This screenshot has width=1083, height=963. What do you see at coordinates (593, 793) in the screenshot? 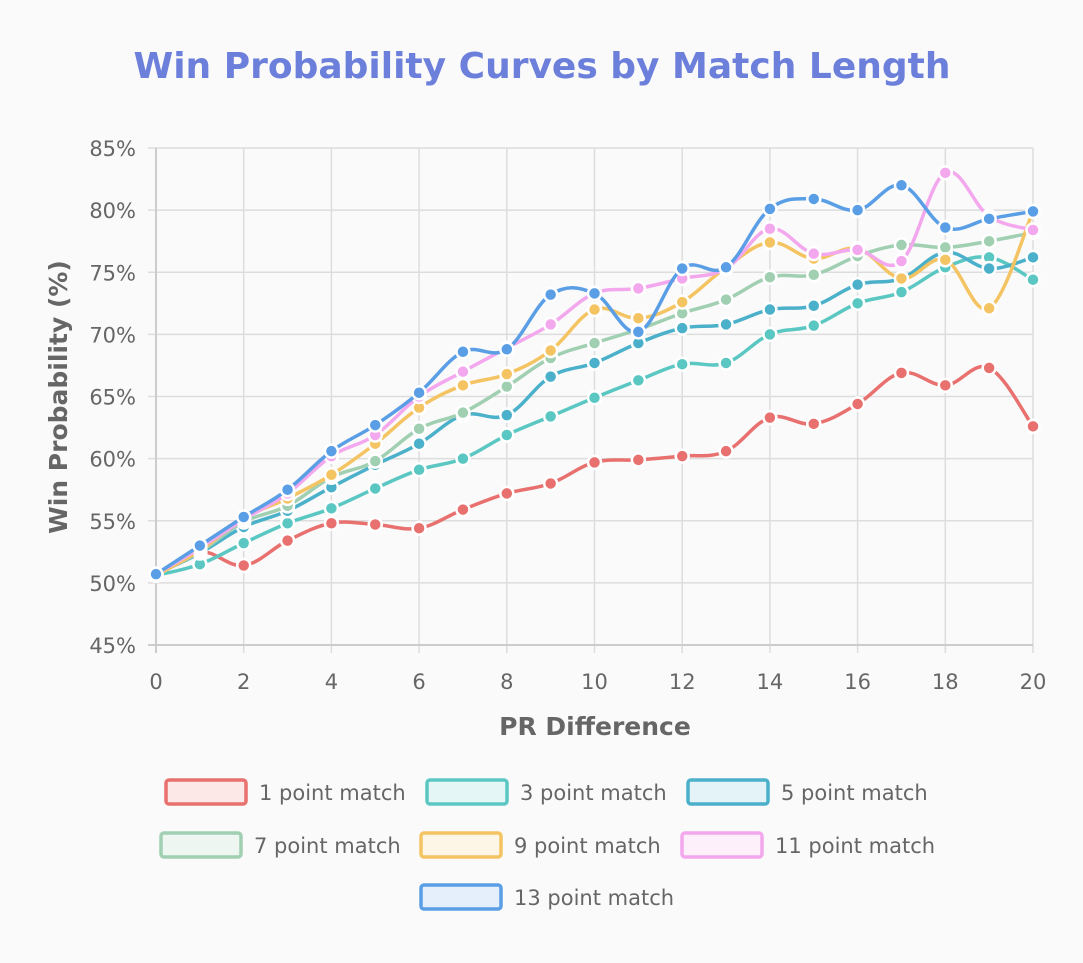
I see `legend-label: 3 point match` at bounding box center [593, 793].